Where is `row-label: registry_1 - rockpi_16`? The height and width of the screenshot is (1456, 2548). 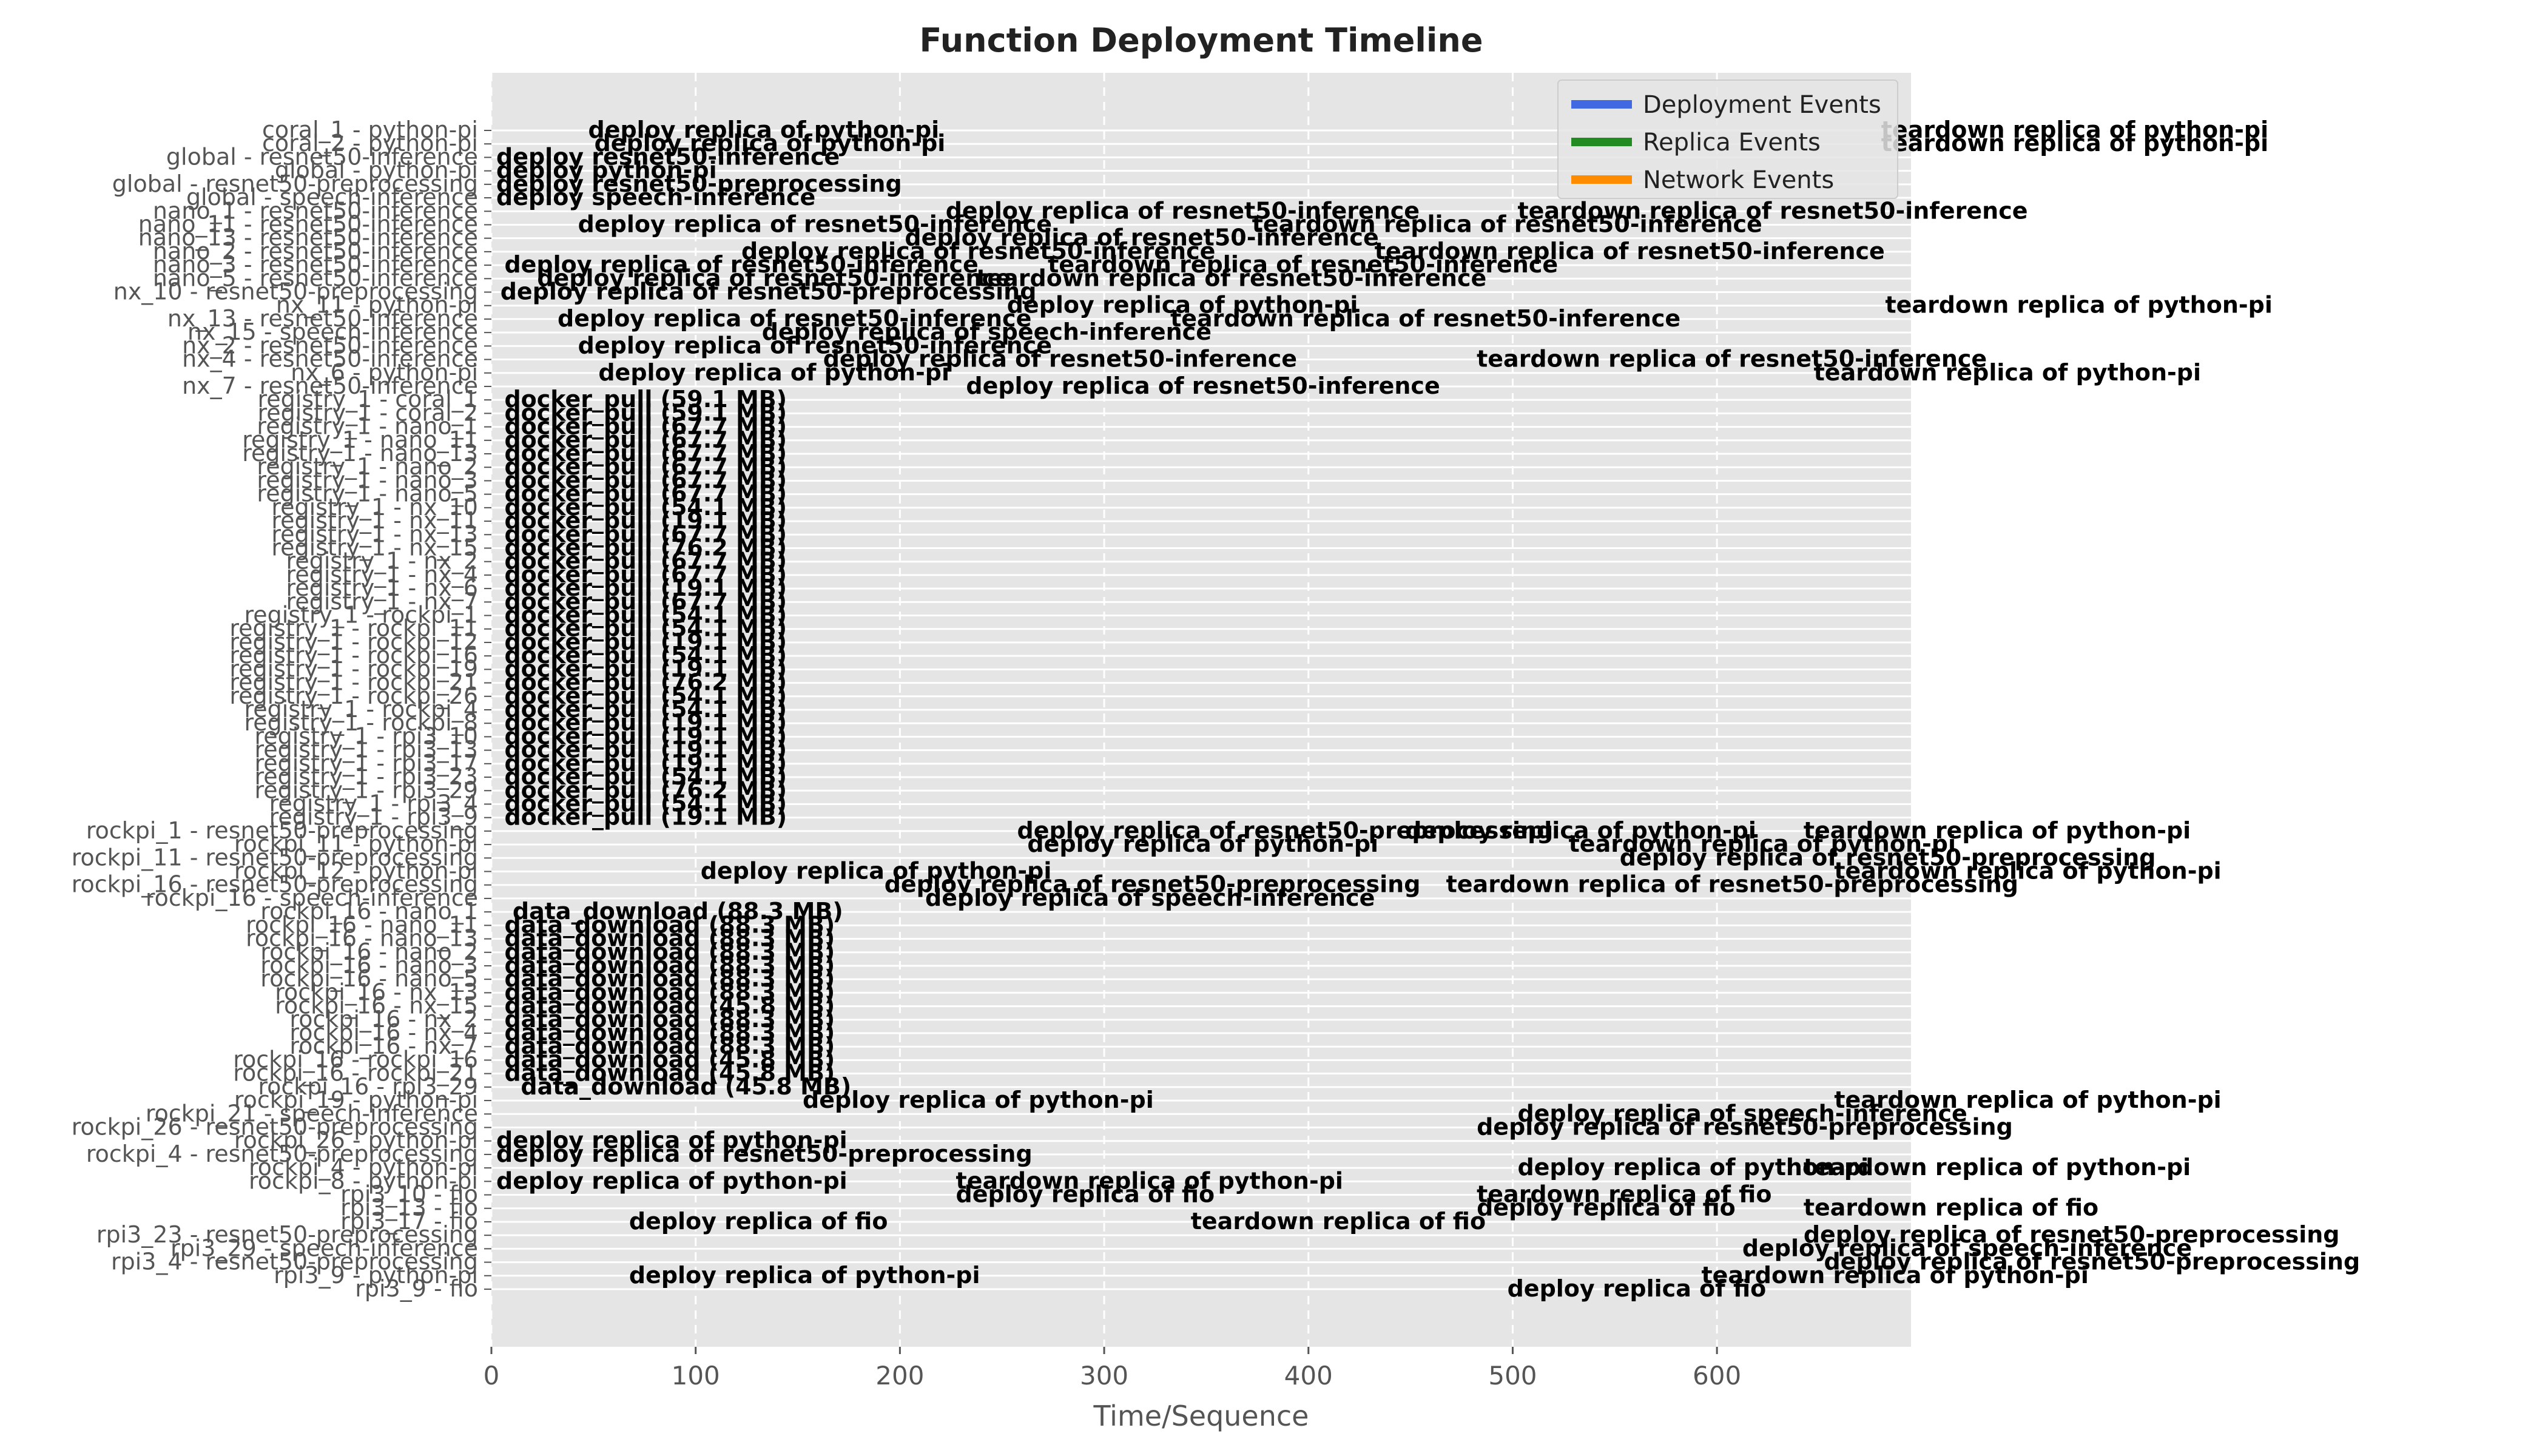
row-label: registry_1 - rockpi_16 is located at coordinates (353, 655).